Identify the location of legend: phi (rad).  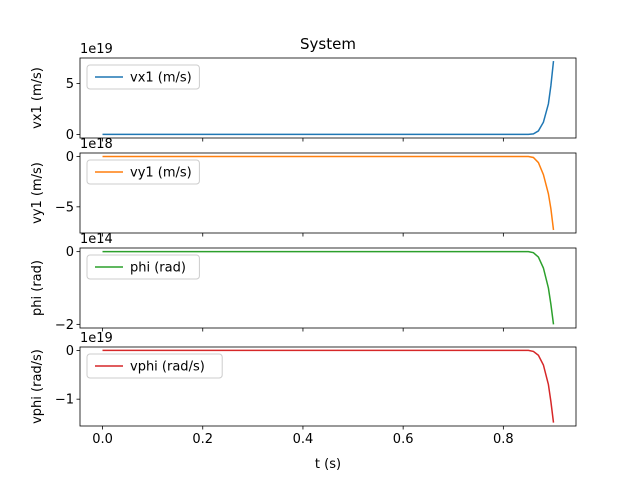
(143, 267).